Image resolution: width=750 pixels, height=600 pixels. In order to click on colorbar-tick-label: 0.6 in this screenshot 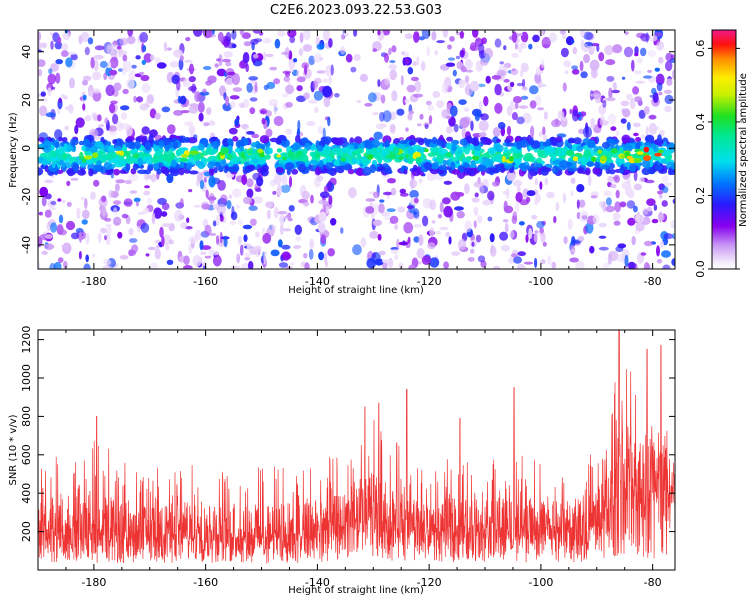, I will do `click(700, 49)`.